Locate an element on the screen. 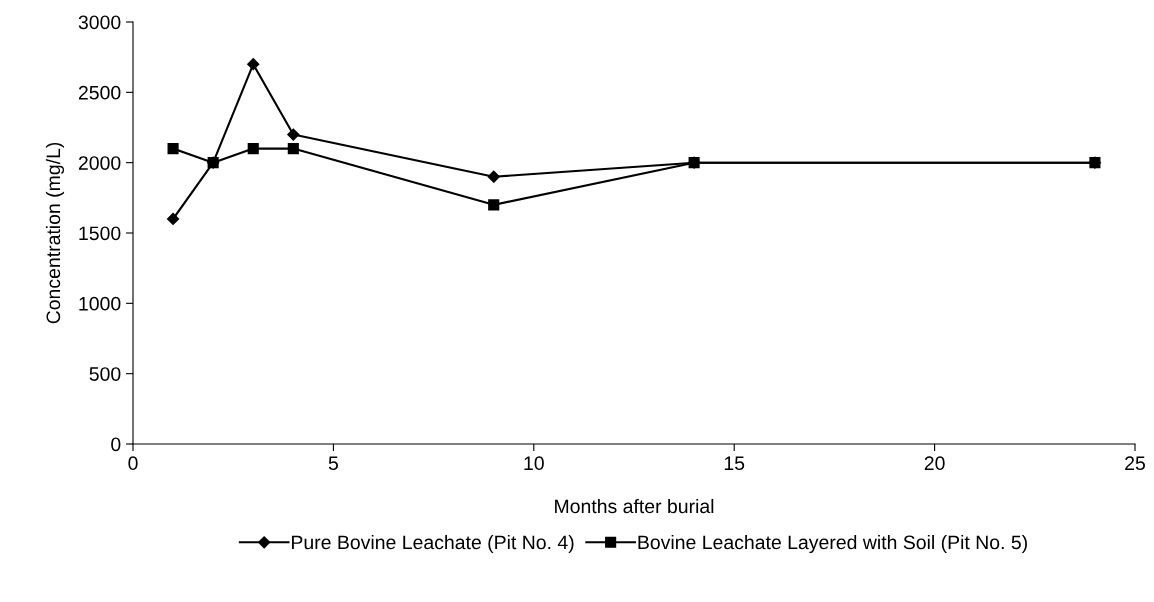 The height and width of the screenshot is (602, 1154). x-tick-label: 5 is located at coordinates (333, 463).